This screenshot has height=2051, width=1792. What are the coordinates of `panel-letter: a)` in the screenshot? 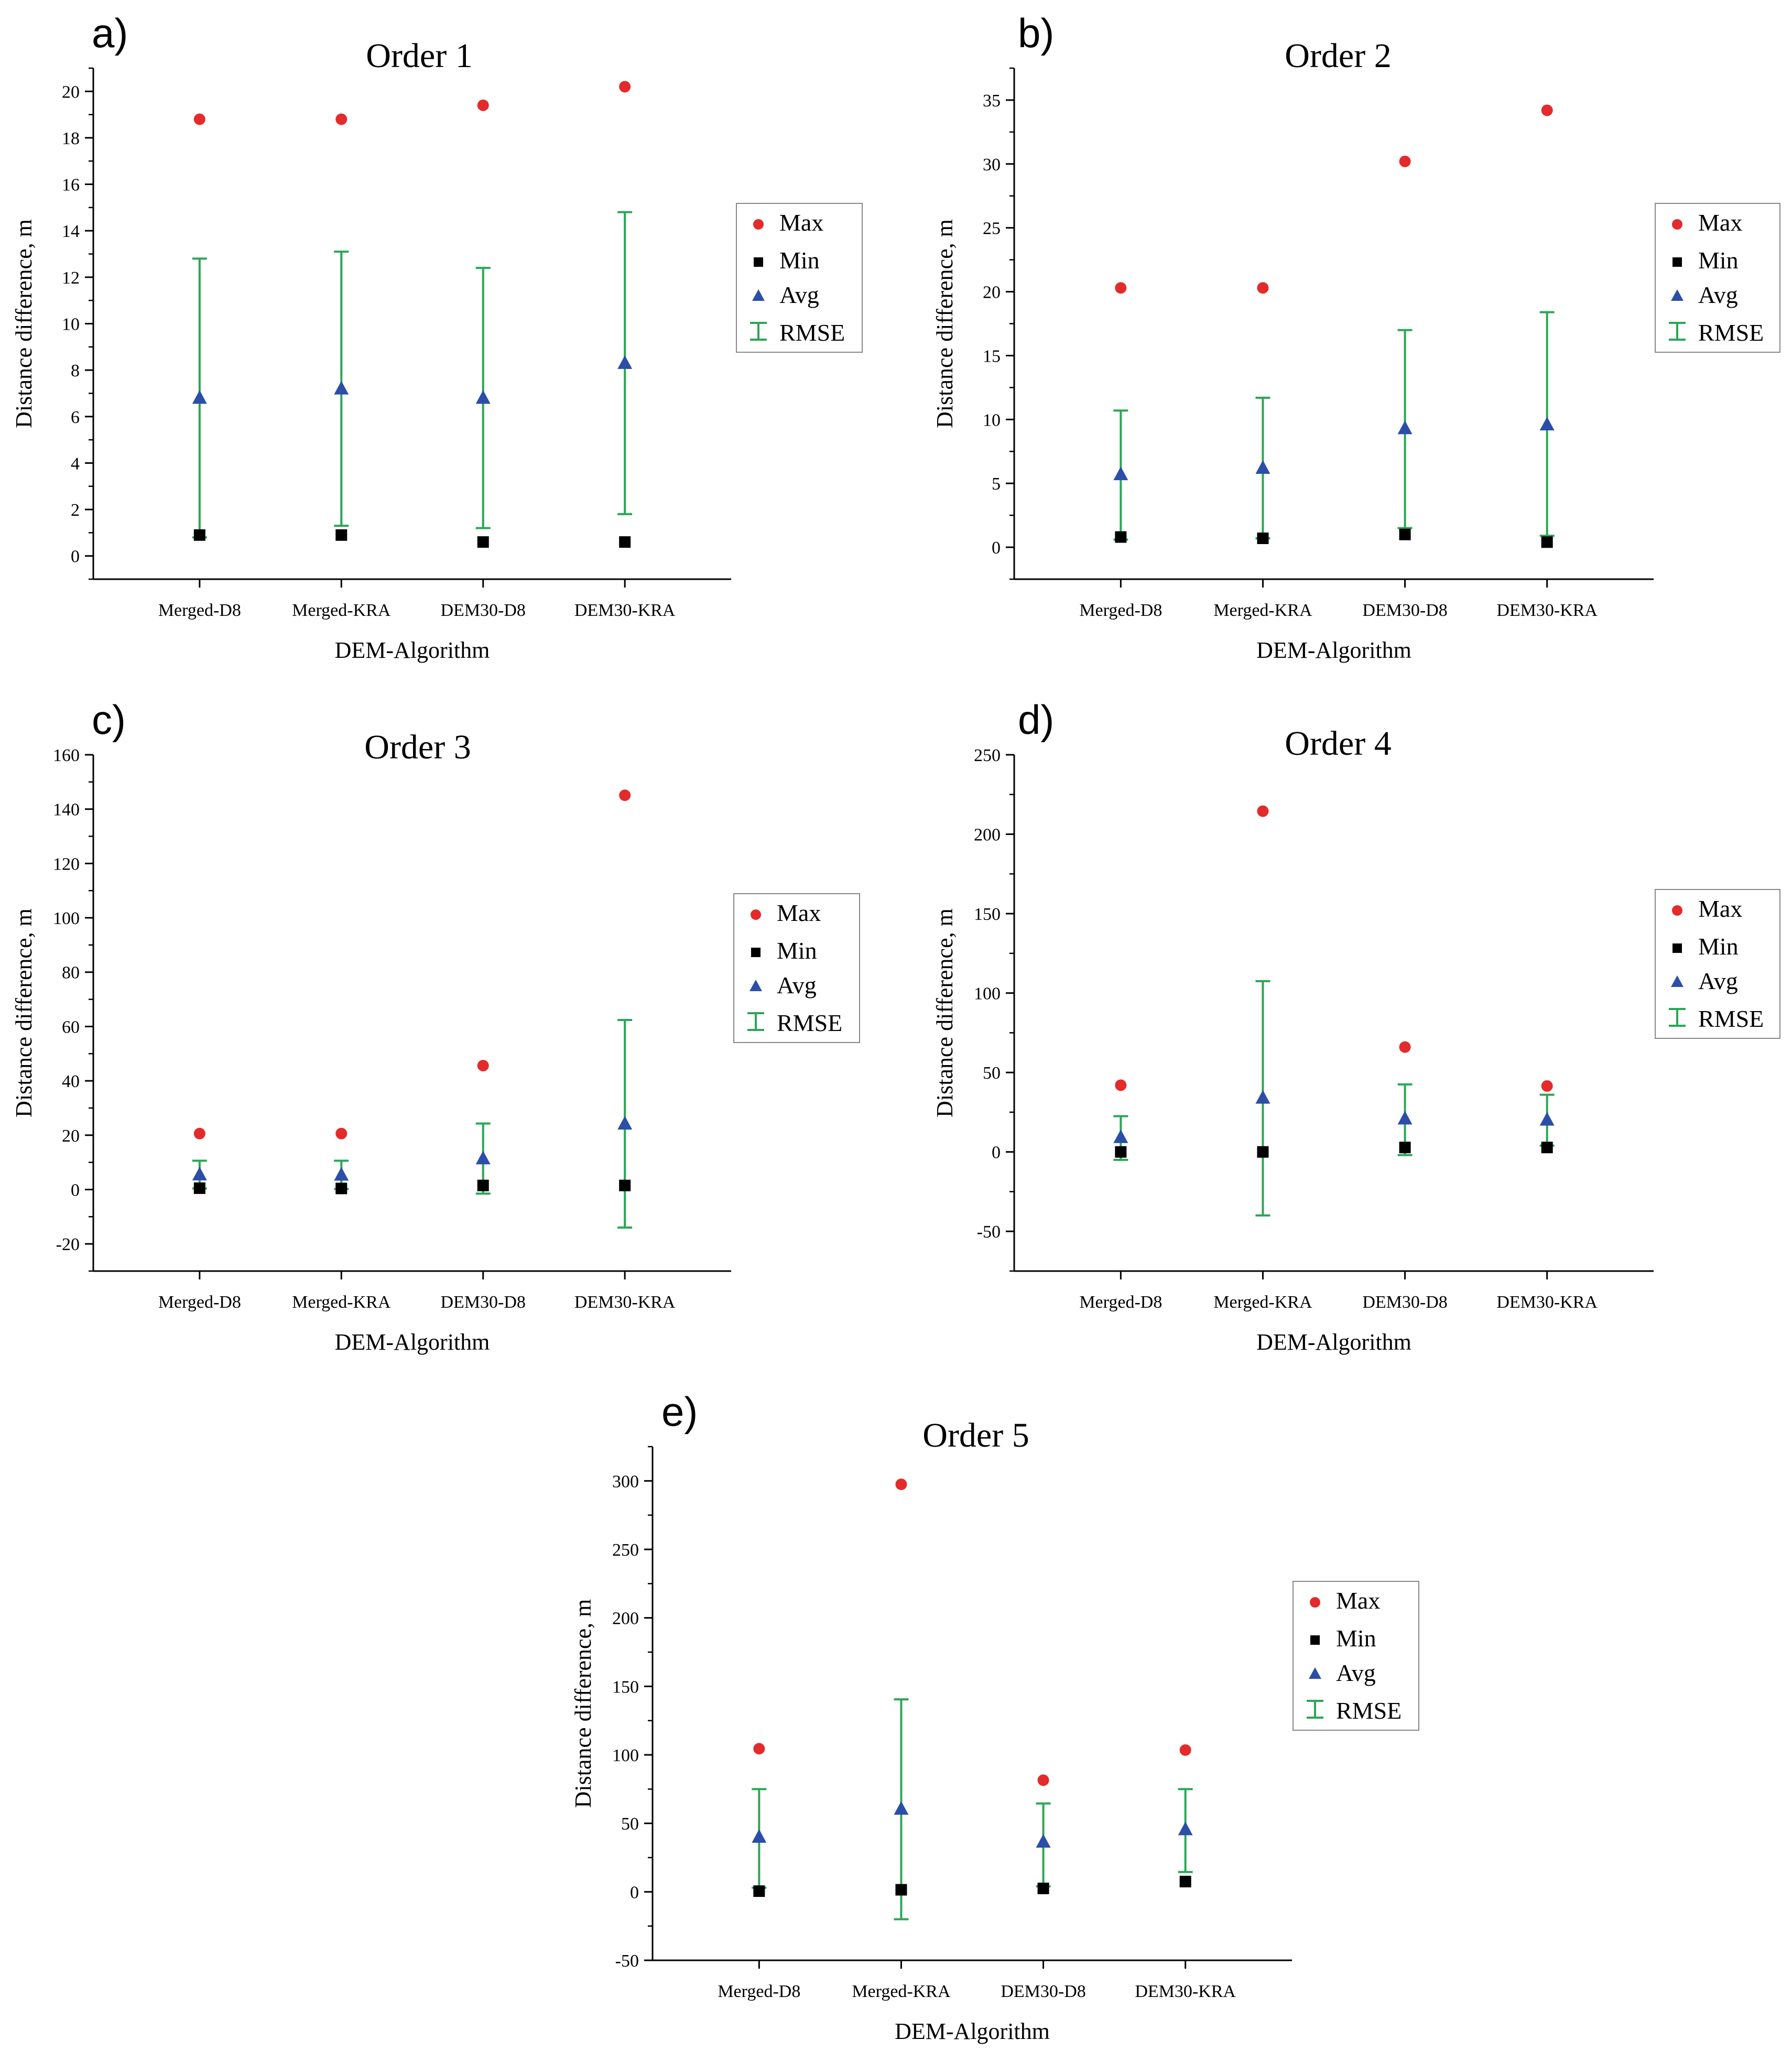 It's located at (110, 33).